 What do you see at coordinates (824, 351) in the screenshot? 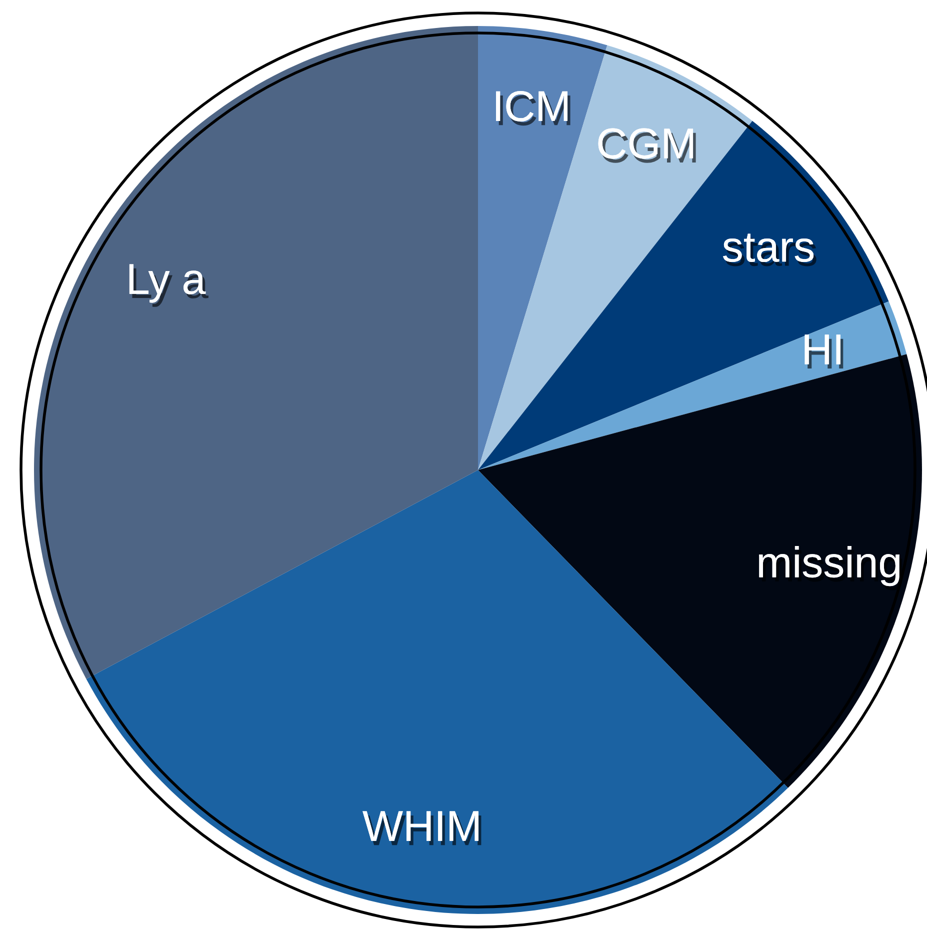
I see `slice-label: HI` at bounding box center [824, 351].